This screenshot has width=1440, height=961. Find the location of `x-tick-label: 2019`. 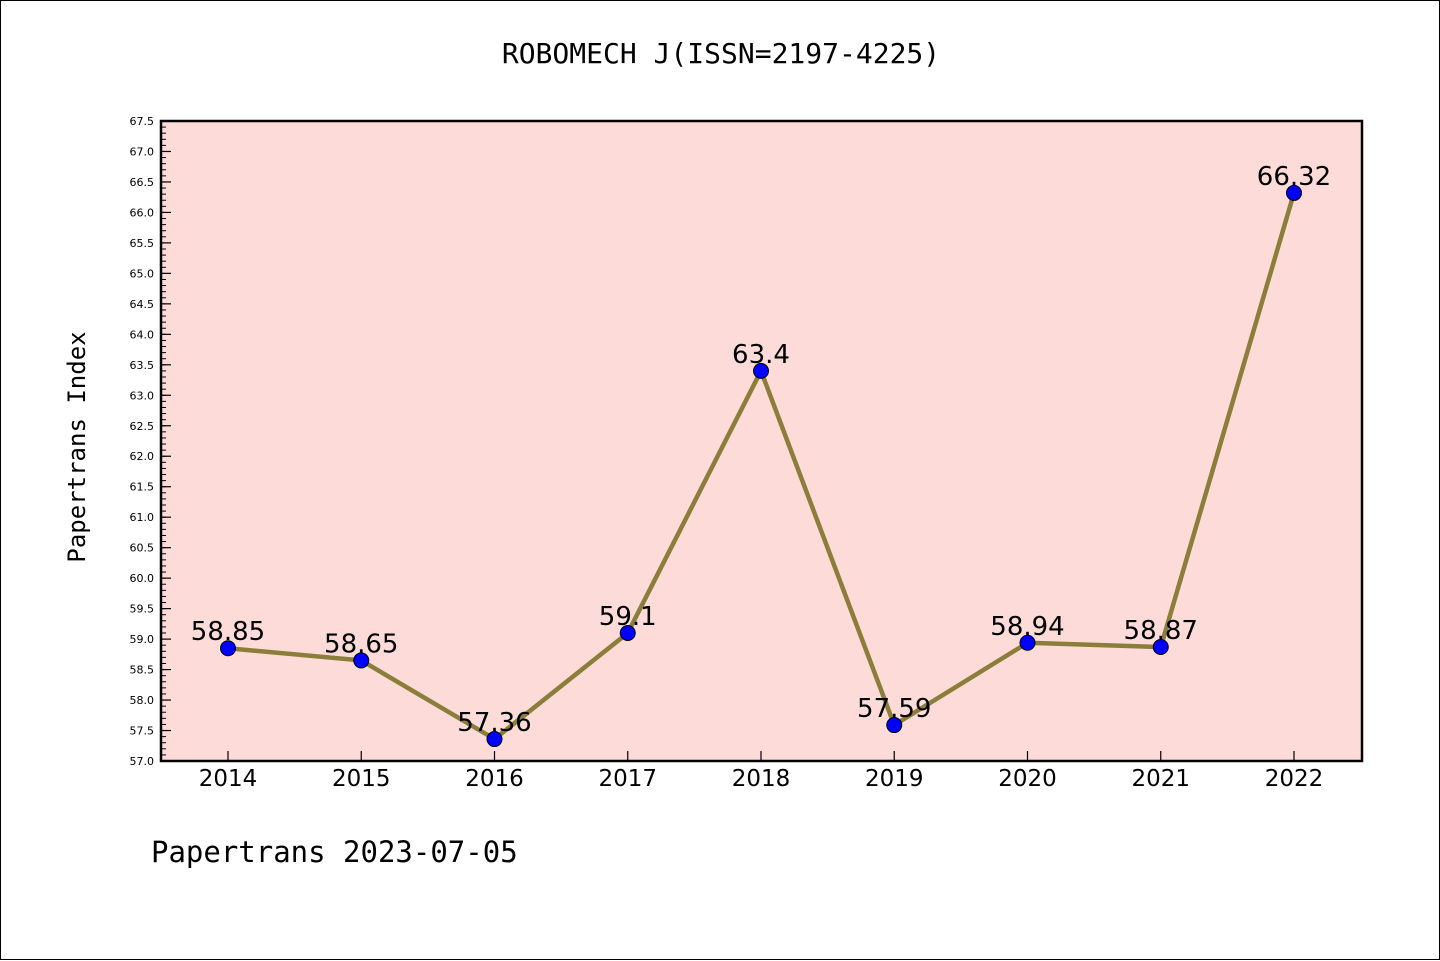

x-tick-label: 2019 is located at coordinates (894, 779).